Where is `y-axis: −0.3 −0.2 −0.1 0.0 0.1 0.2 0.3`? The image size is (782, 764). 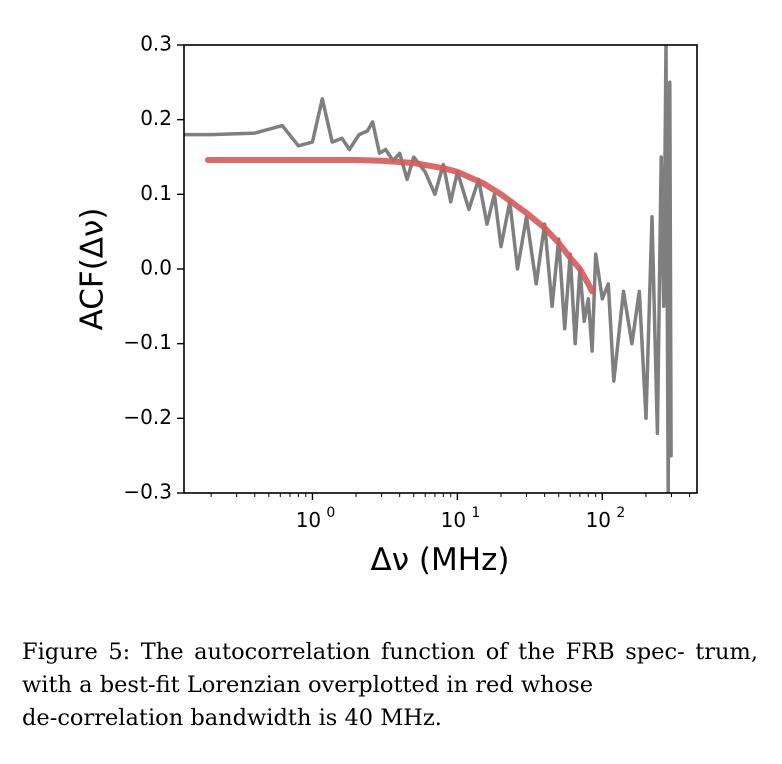
y-axis: −0.3 −0.2 −0.1 0.0 0.1 0.2 0.3 is located at coordinates (153, 268).